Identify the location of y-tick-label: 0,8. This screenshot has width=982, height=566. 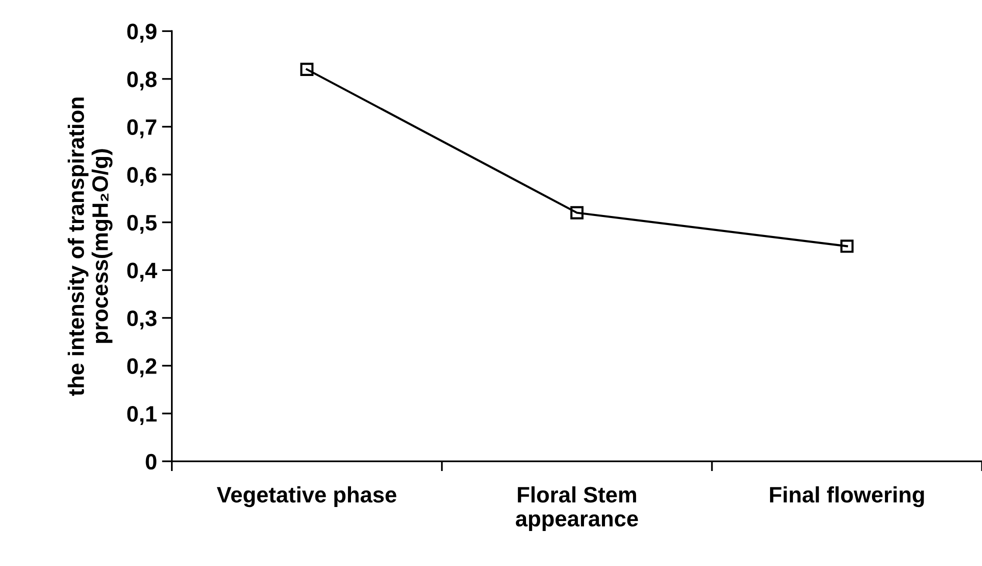
(142, 80).